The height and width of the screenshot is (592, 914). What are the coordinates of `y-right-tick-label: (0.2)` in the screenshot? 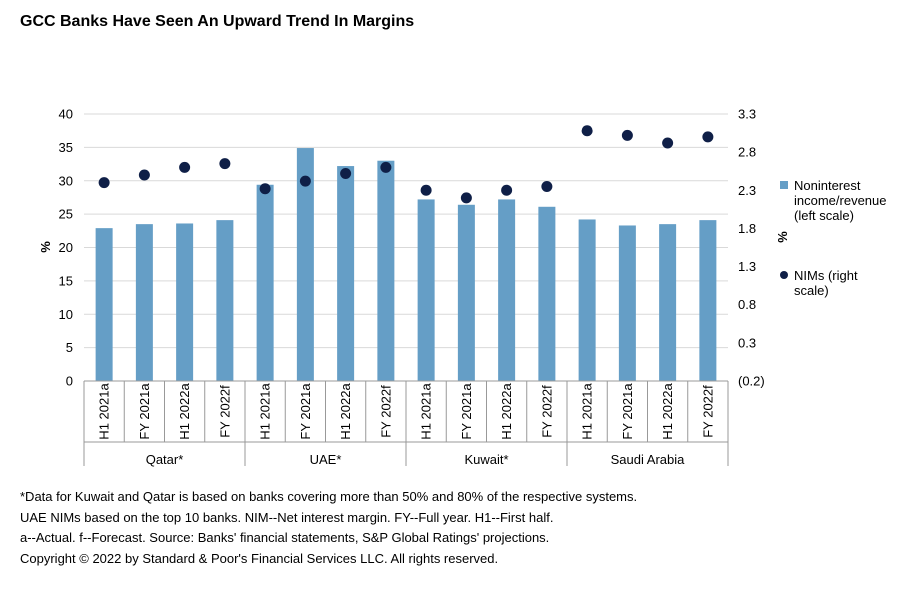 It's located at (751, 381).